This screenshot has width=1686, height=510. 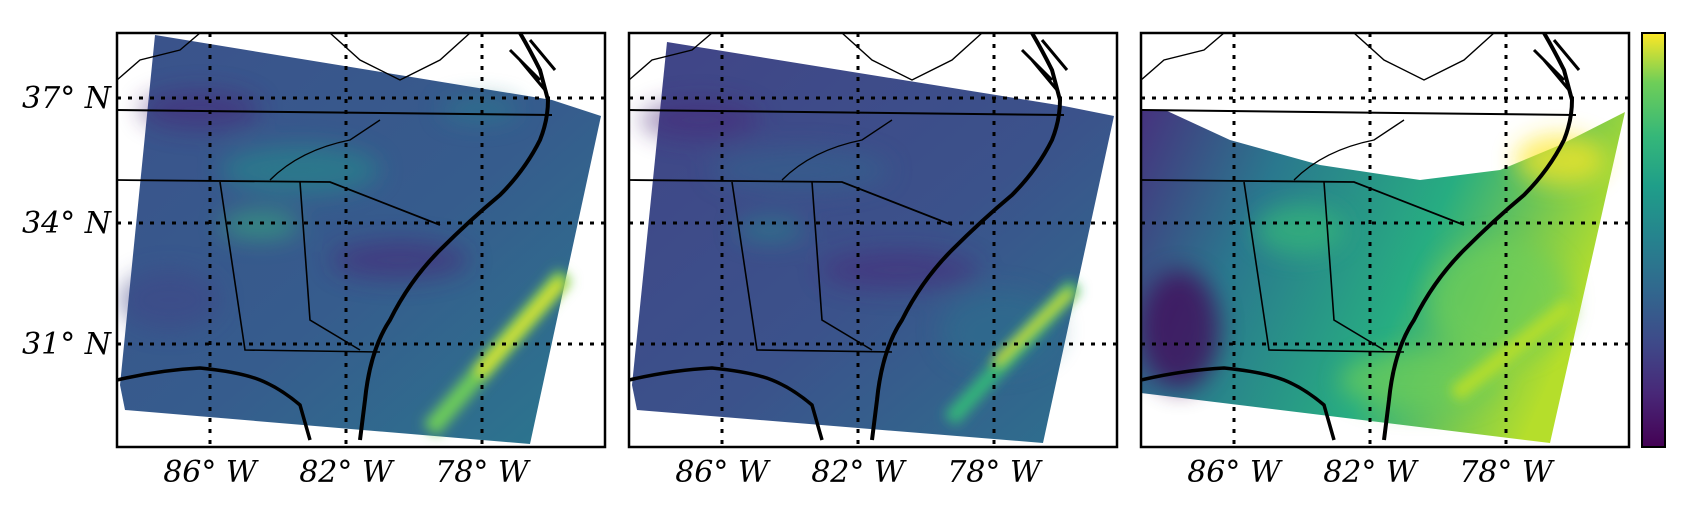 I want to click on colorbar-gradient, so click(x=1653, y=240).